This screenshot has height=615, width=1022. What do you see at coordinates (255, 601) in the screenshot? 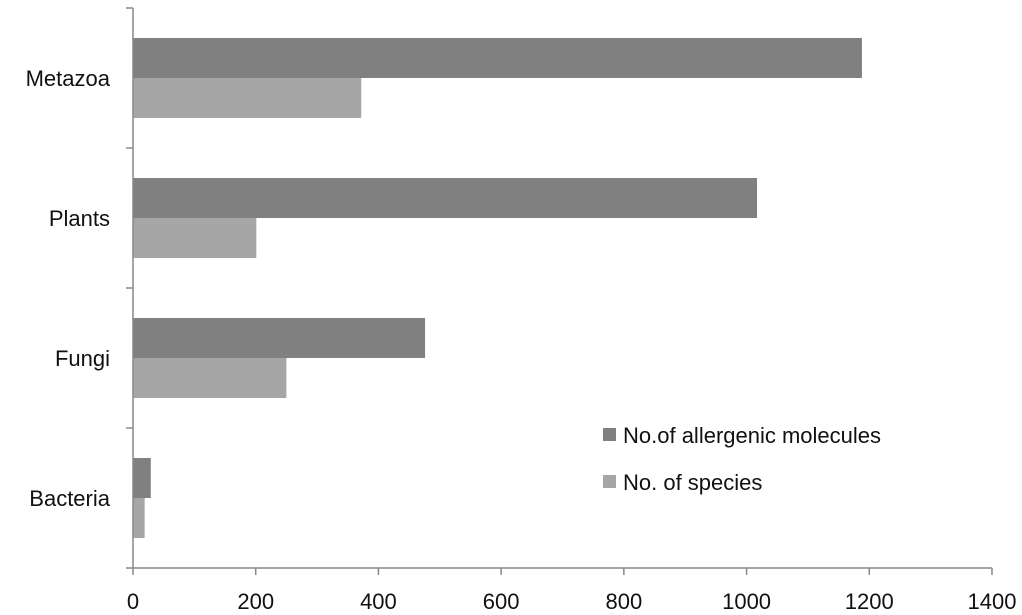
I see `x-tick-label-200: 200` at bounding box center [255, 601].